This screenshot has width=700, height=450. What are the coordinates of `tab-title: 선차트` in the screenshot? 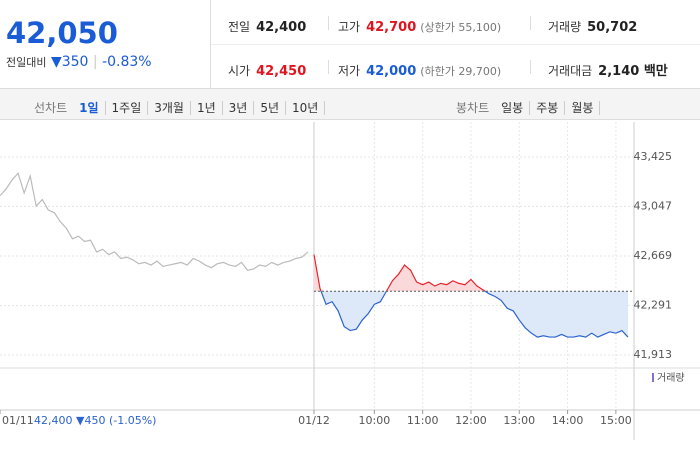 It's located at (51, 108).